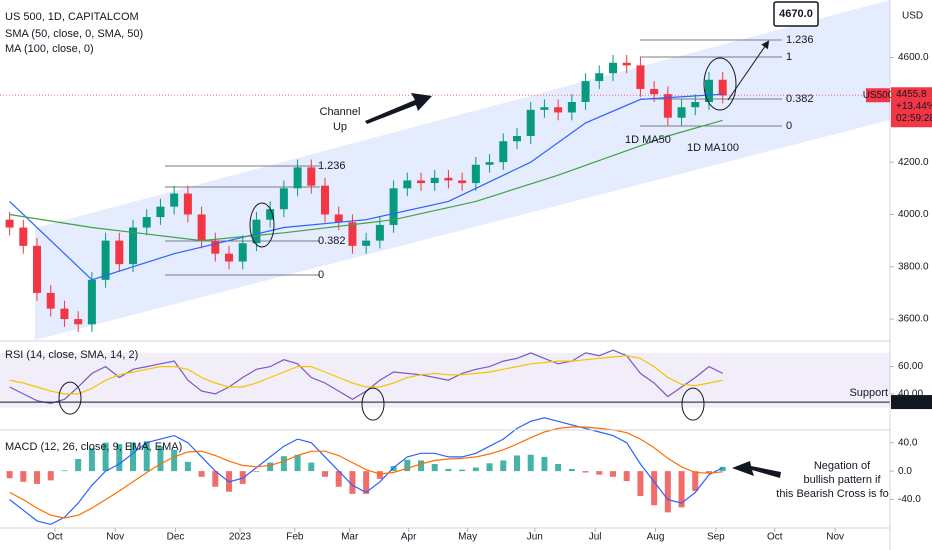 The image size is (932, 550). What do you see at coordinates (913, 319) in the screenshot?
I see `y-tick-label: 3600.0` at bounding box center [913, 319].